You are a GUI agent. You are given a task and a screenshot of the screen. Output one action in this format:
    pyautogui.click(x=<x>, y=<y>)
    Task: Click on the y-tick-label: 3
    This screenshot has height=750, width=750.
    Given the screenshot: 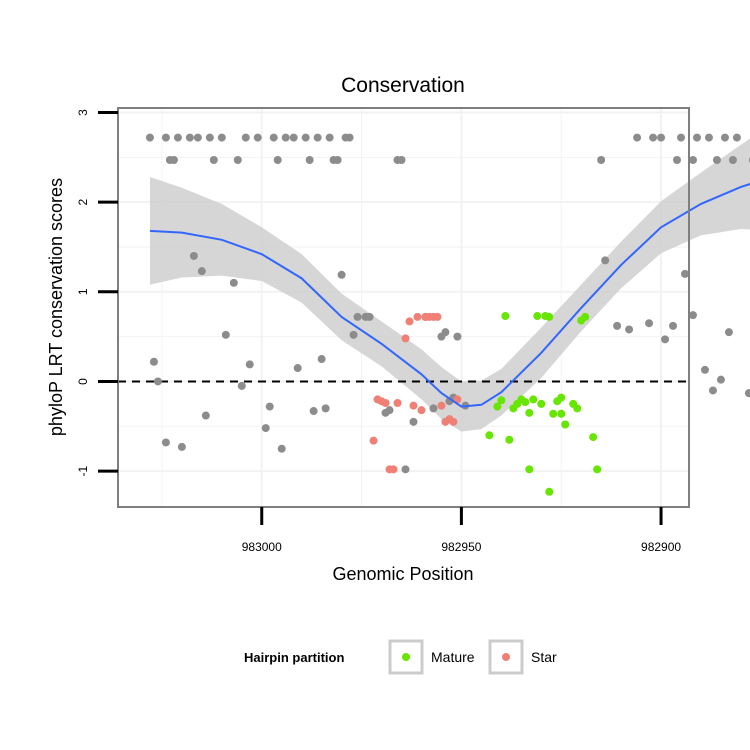 What is the action you would take?
    pyautogui.click(x=83, y=112)
    